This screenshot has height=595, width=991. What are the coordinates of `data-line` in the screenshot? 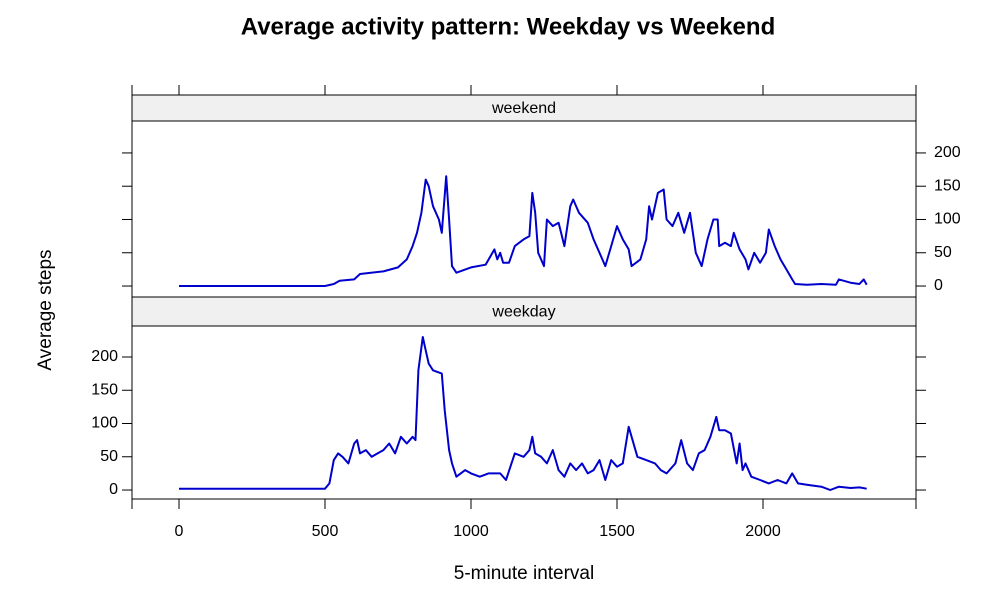 It's located at (523, 231).